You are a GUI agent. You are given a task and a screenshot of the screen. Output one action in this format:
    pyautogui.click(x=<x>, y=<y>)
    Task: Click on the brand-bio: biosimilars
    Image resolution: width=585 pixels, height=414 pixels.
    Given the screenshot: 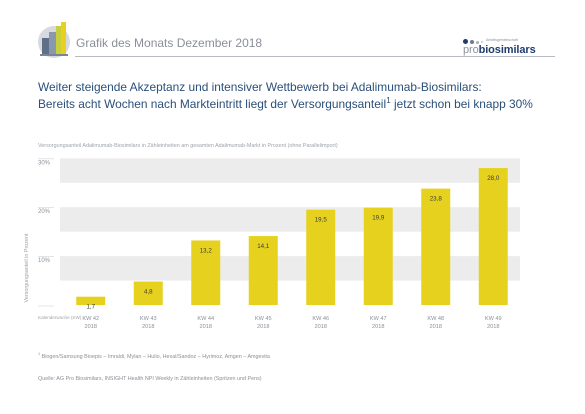 What is the action you would take?
    pyautogui.click(x=507, y=50)
    